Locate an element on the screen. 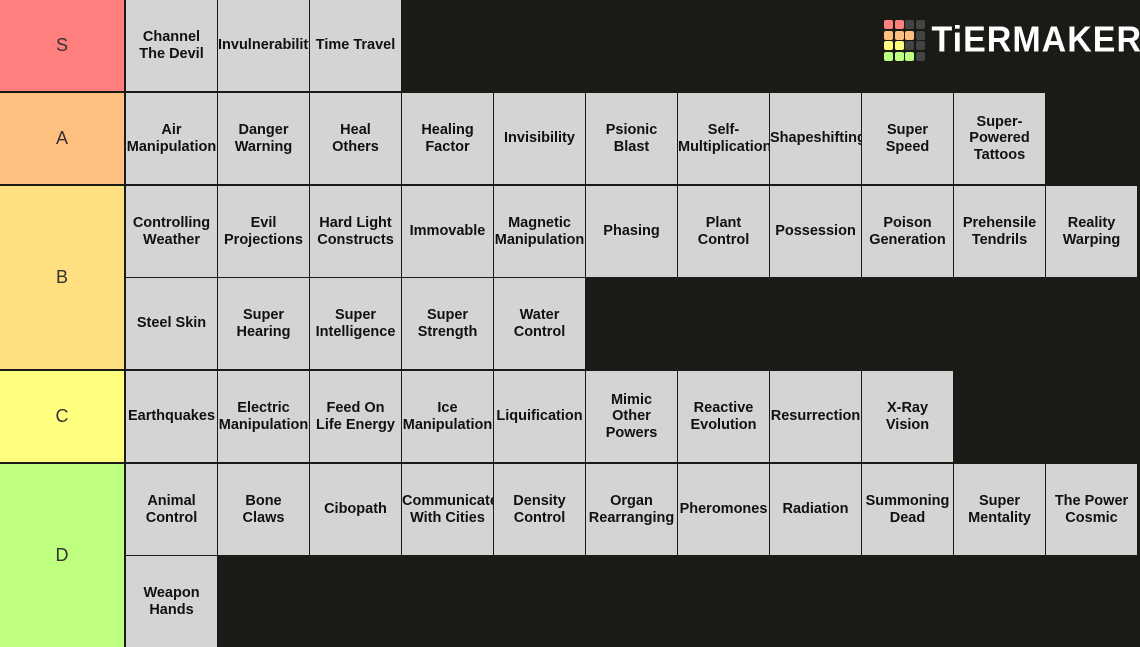  item-text: Mimic is located at coordinates (631, 399).